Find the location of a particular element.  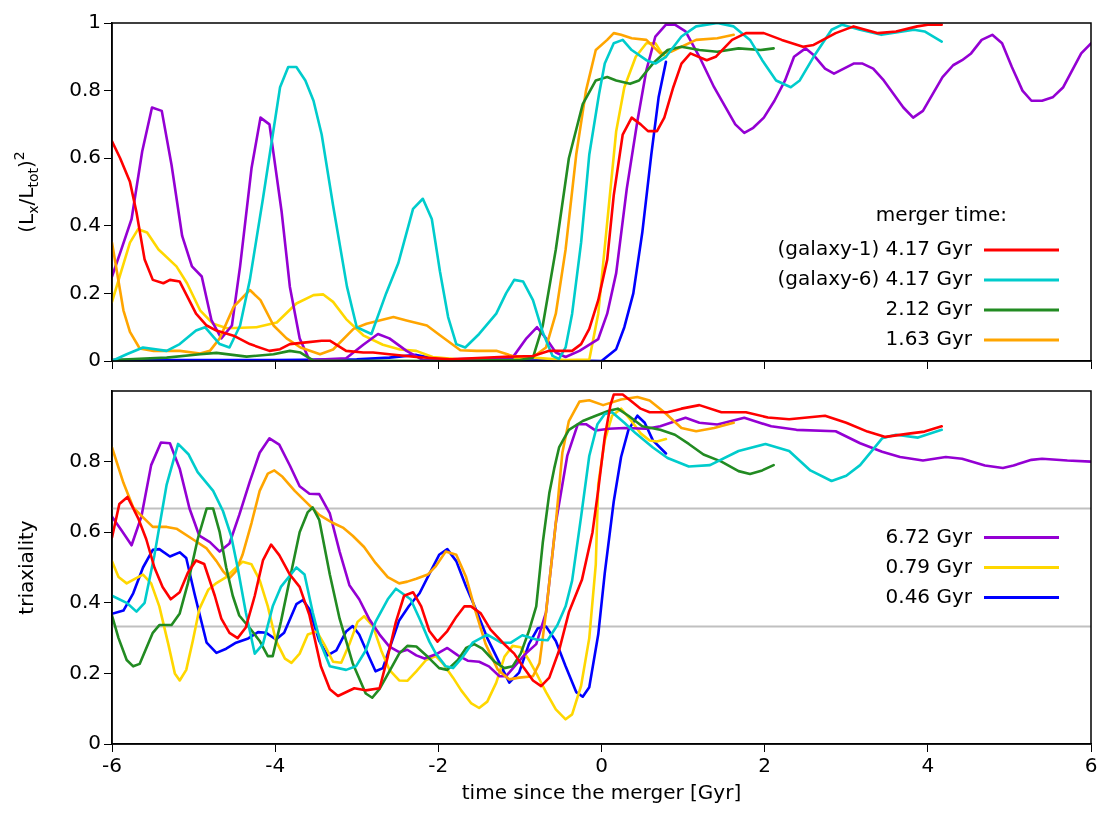

legend-label: 0.79 Gyr is located at coordinates (929, 565).